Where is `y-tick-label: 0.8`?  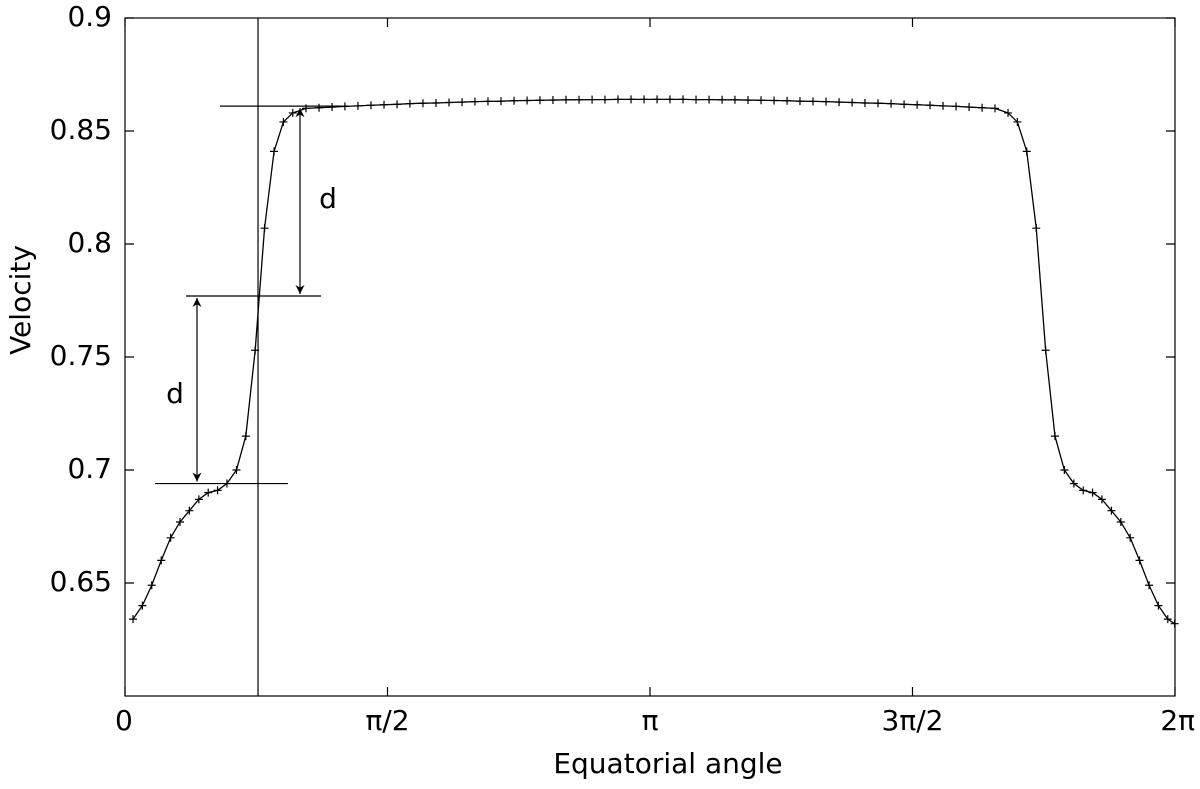
y-tick-label: 0.8 is located at coordinates (89, 242).